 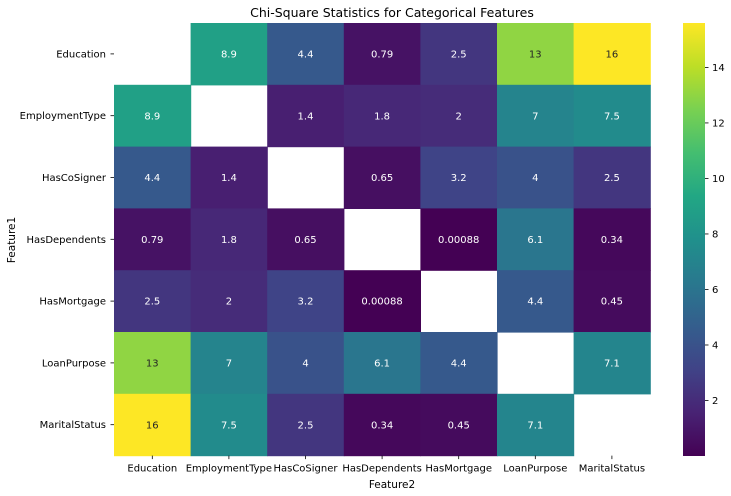 What do you see at coordinates (81, 54) in the screenshot?
I see `y-tick-label: Education` at bounding box center [81, 54].